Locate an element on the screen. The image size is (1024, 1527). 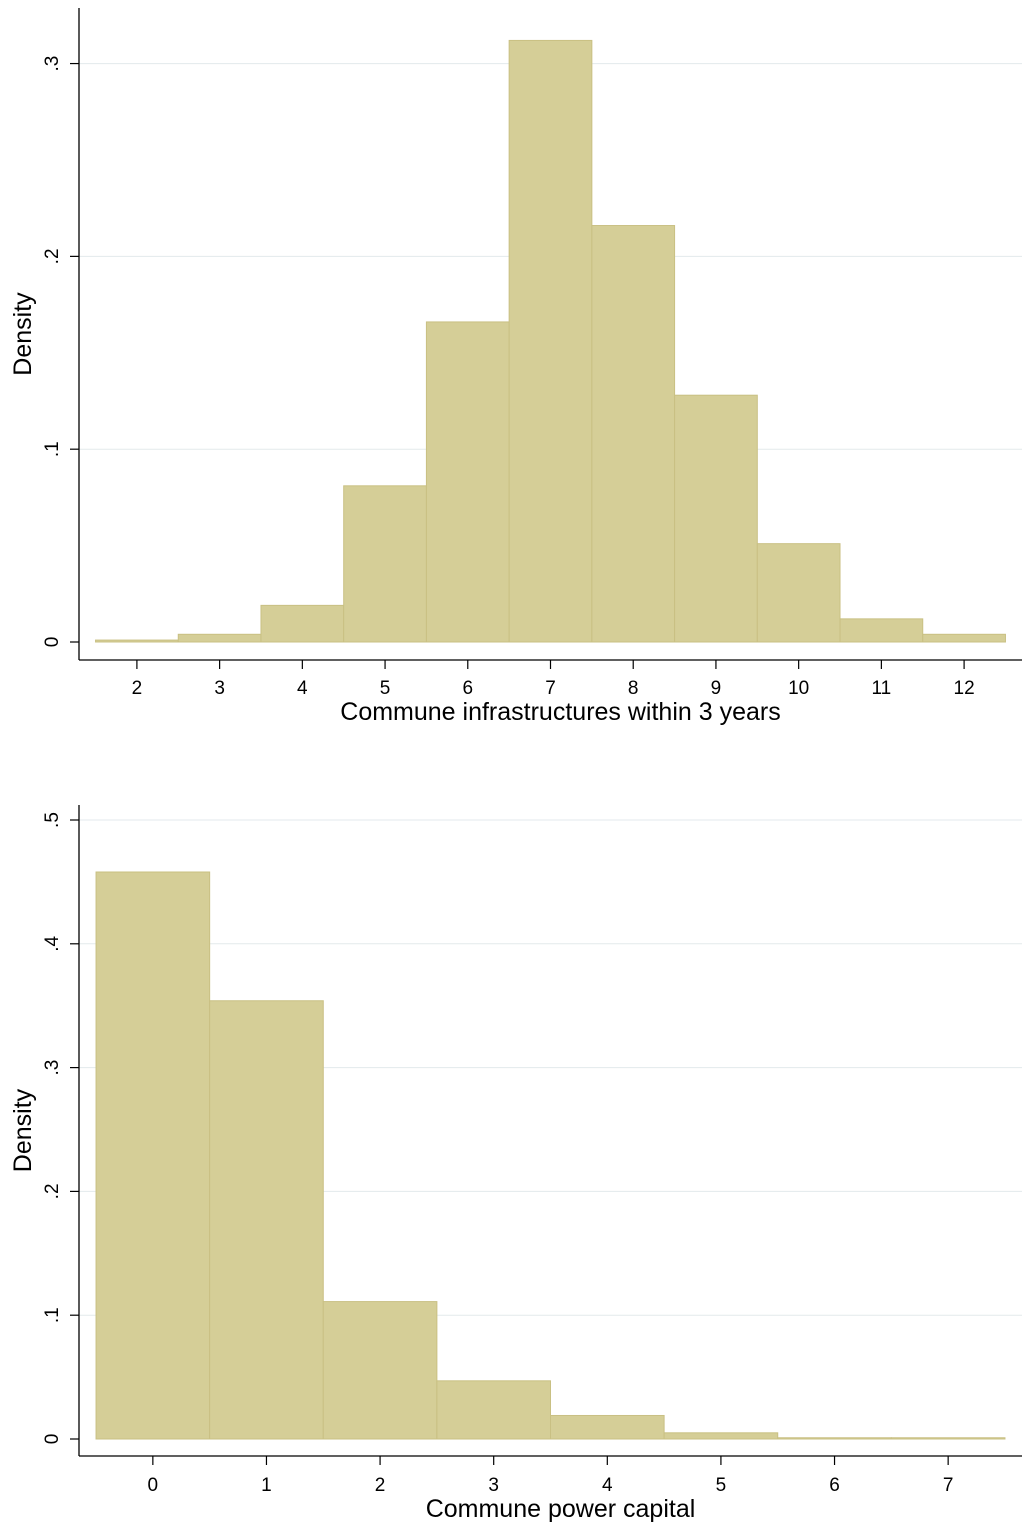
x-tick-label: 8 is located at coordinates (633, 688).